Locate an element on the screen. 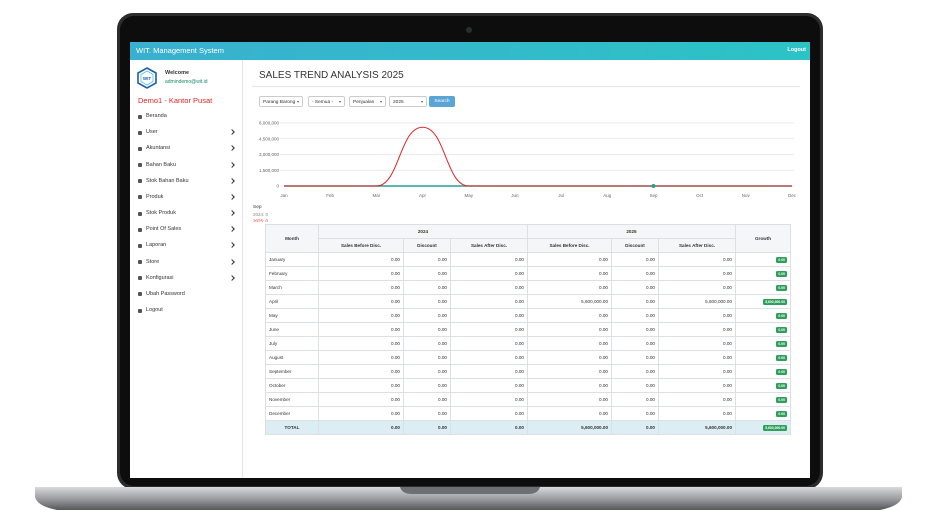  menu-item: Ubah Password is located at coordinates (165, 293).